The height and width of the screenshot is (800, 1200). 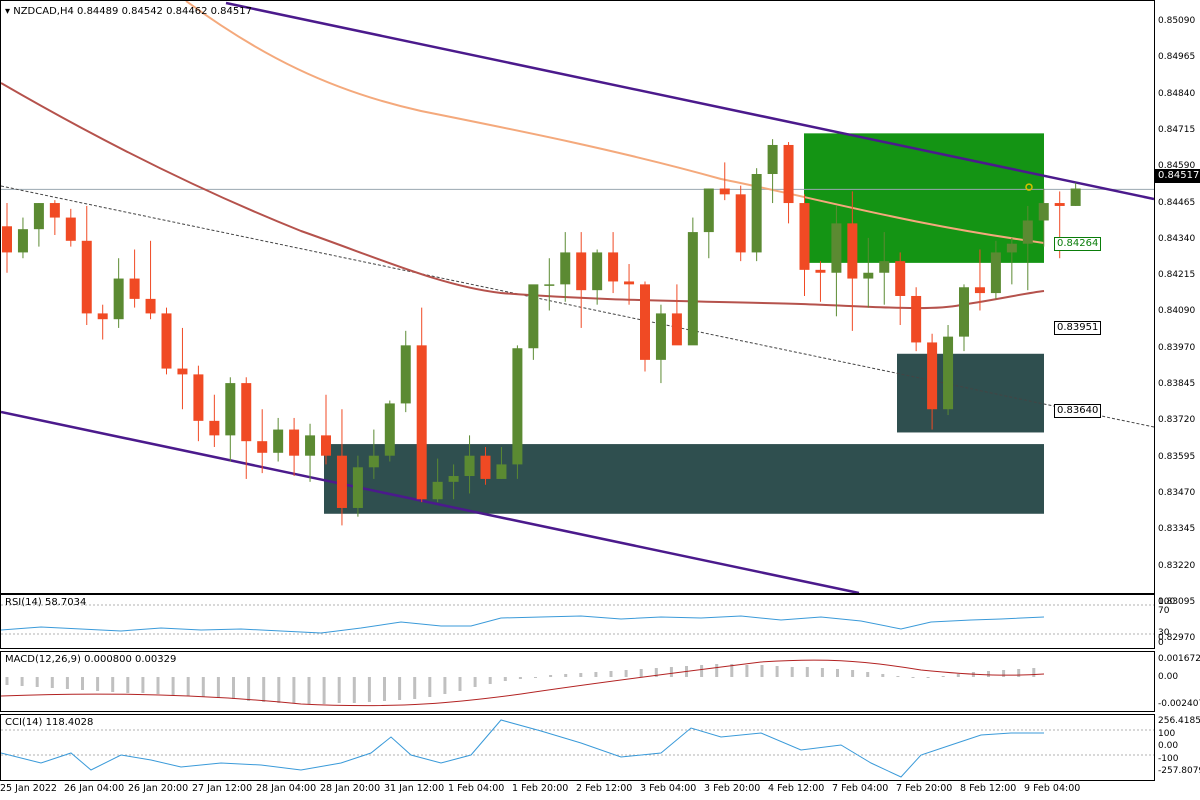 I want to click on supply-zone-green, so click(x=924, y=198).